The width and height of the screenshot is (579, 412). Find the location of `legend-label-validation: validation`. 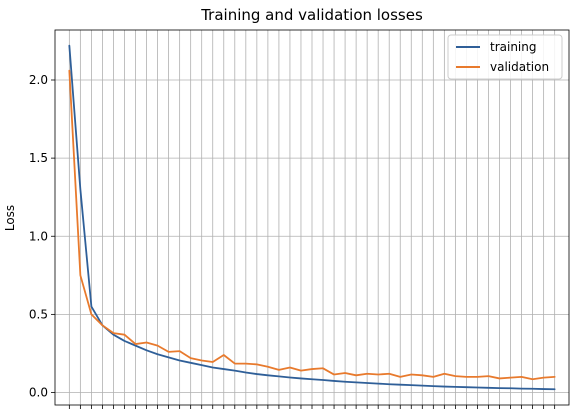

legend-label-validation: validation is located at coordinates (519, 67).